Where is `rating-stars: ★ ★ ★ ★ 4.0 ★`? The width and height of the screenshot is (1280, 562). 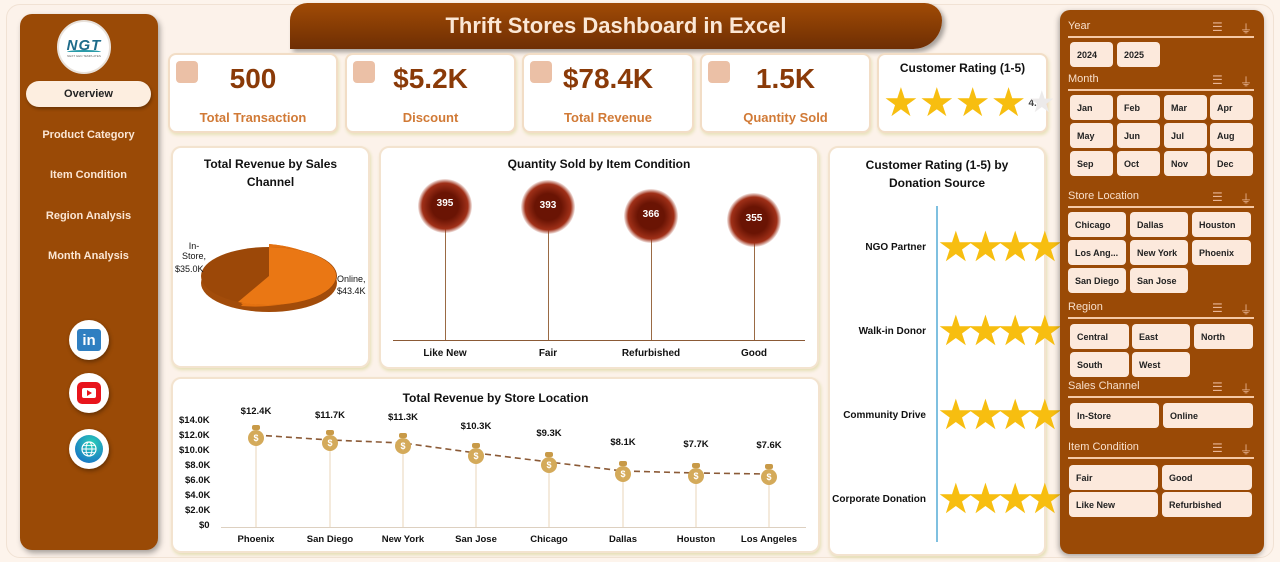 rating-stars: ★ ★ ★ ★ 4.0 ★ is located at coordinates (969, 103).